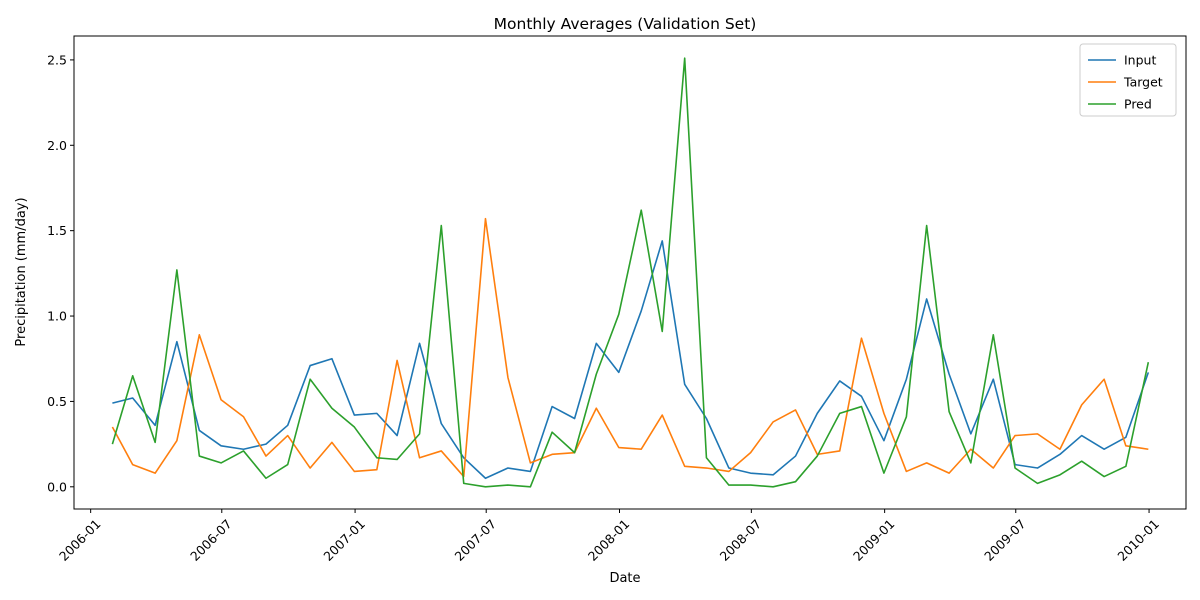 This screenshot has height=600, width=1200. I want to click on y-tick-label: 2.0, so click(57, 145).